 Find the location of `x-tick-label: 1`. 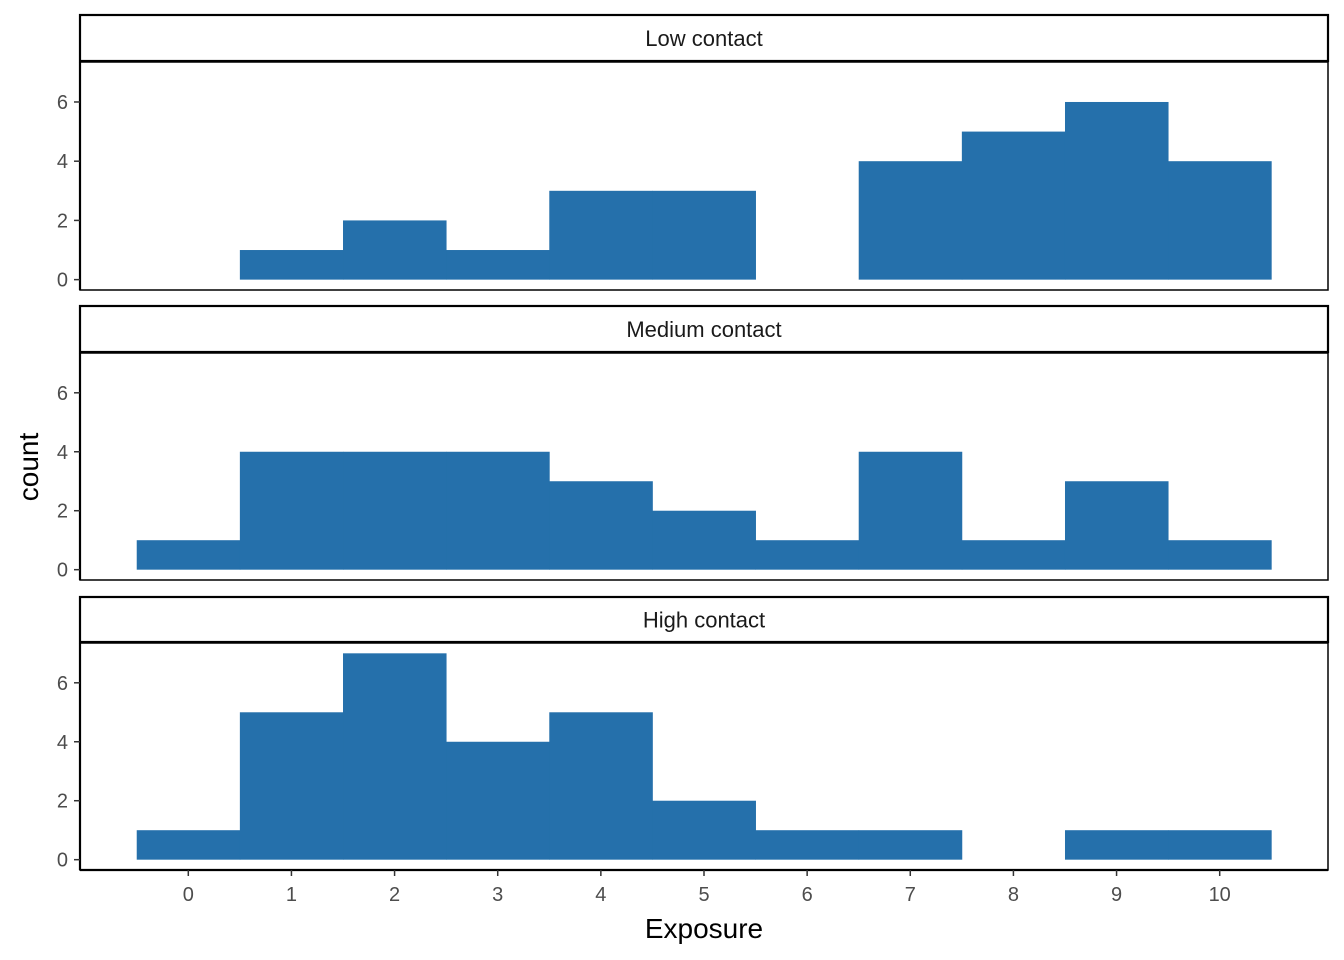

x-tick-label: 1 is located at coordinates (291, 895).